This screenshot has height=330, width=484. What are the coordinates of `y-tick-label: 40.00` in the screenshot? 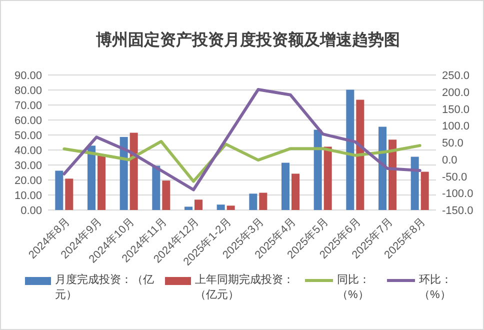 It's located at (28, 151).